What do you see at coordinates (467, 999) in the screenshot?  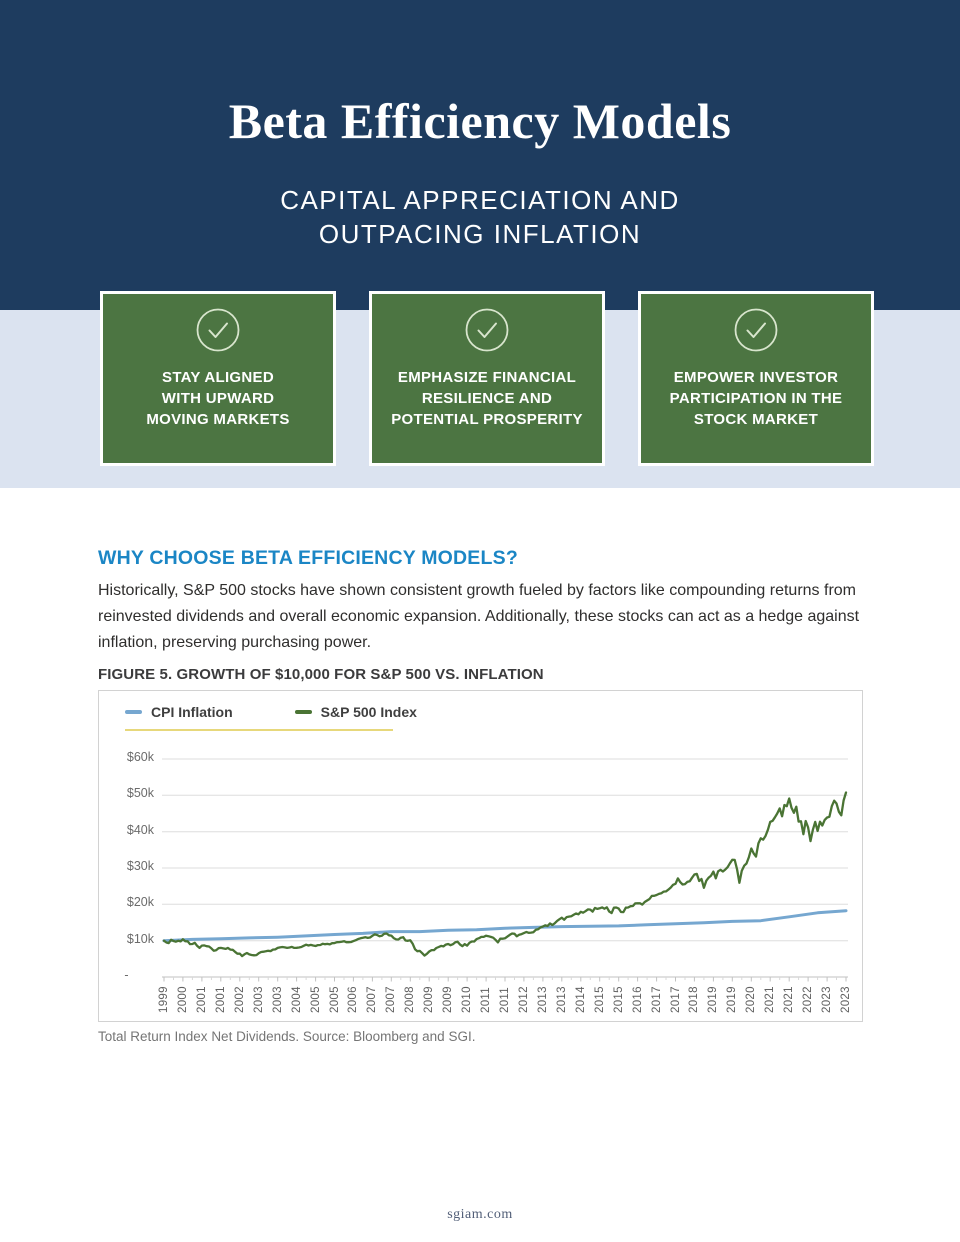 I see `x-tick-label: 2010` at bounding box center [467, 999].